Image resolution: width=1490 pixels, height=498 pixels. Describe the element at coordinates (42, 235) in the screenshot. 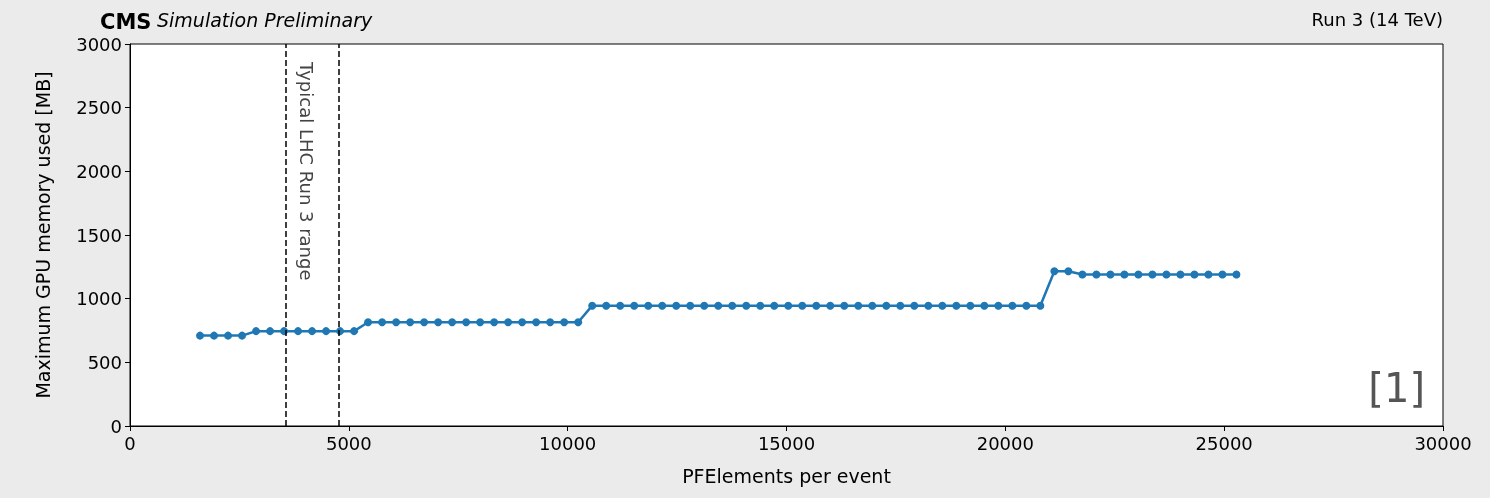

I see `y-axis-title: Maximum GPU memory used [MB]` at that location.